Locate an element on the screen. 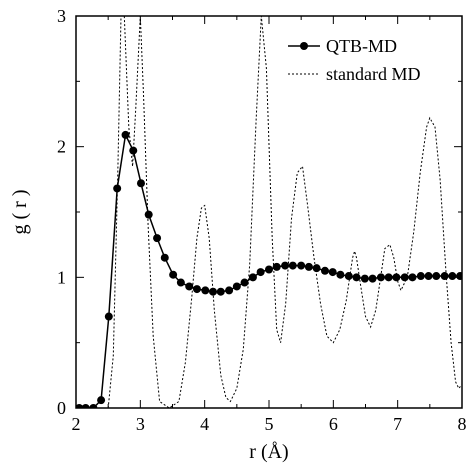  x-tick-label: 5 is located at coordinates (269, 424).